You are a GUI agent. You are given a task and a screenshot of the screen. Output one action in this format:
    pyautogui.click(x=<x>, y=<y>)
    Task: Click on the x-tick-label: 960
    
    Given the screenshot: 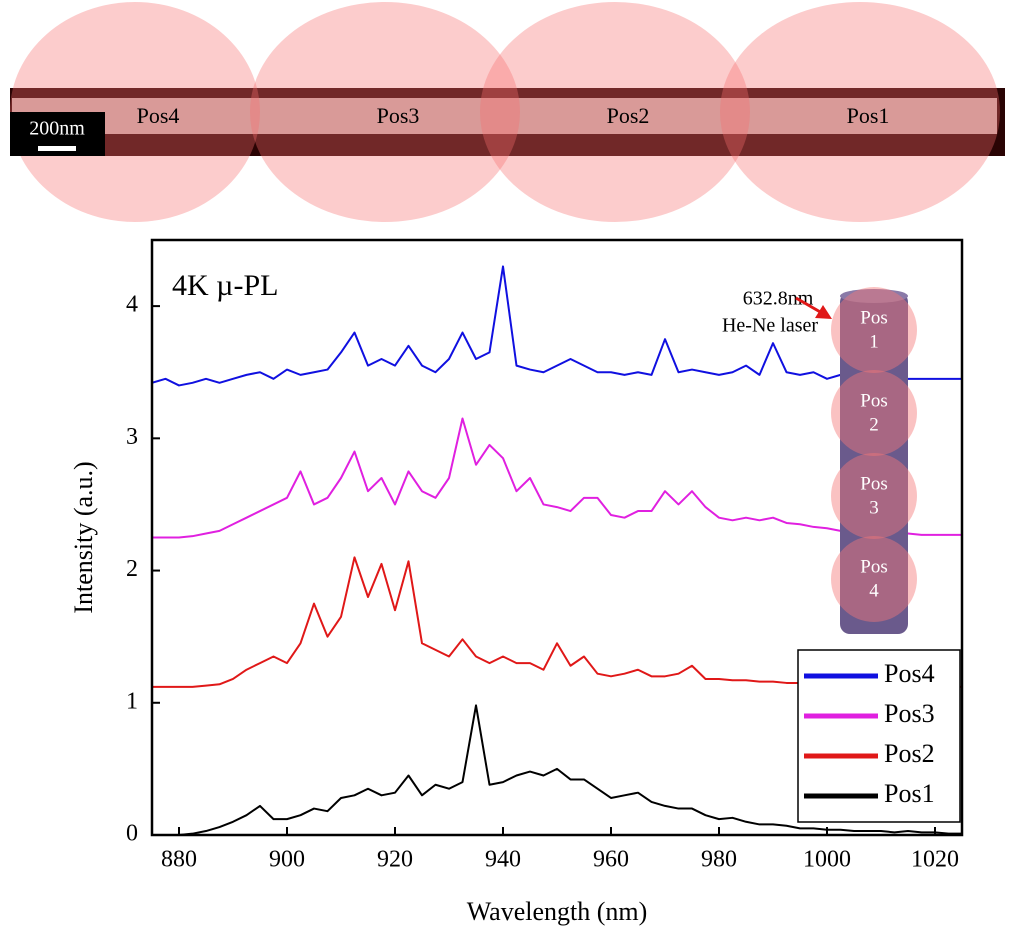 What is the action you would take?
    pyautogui.click(x=611, y=860)
    